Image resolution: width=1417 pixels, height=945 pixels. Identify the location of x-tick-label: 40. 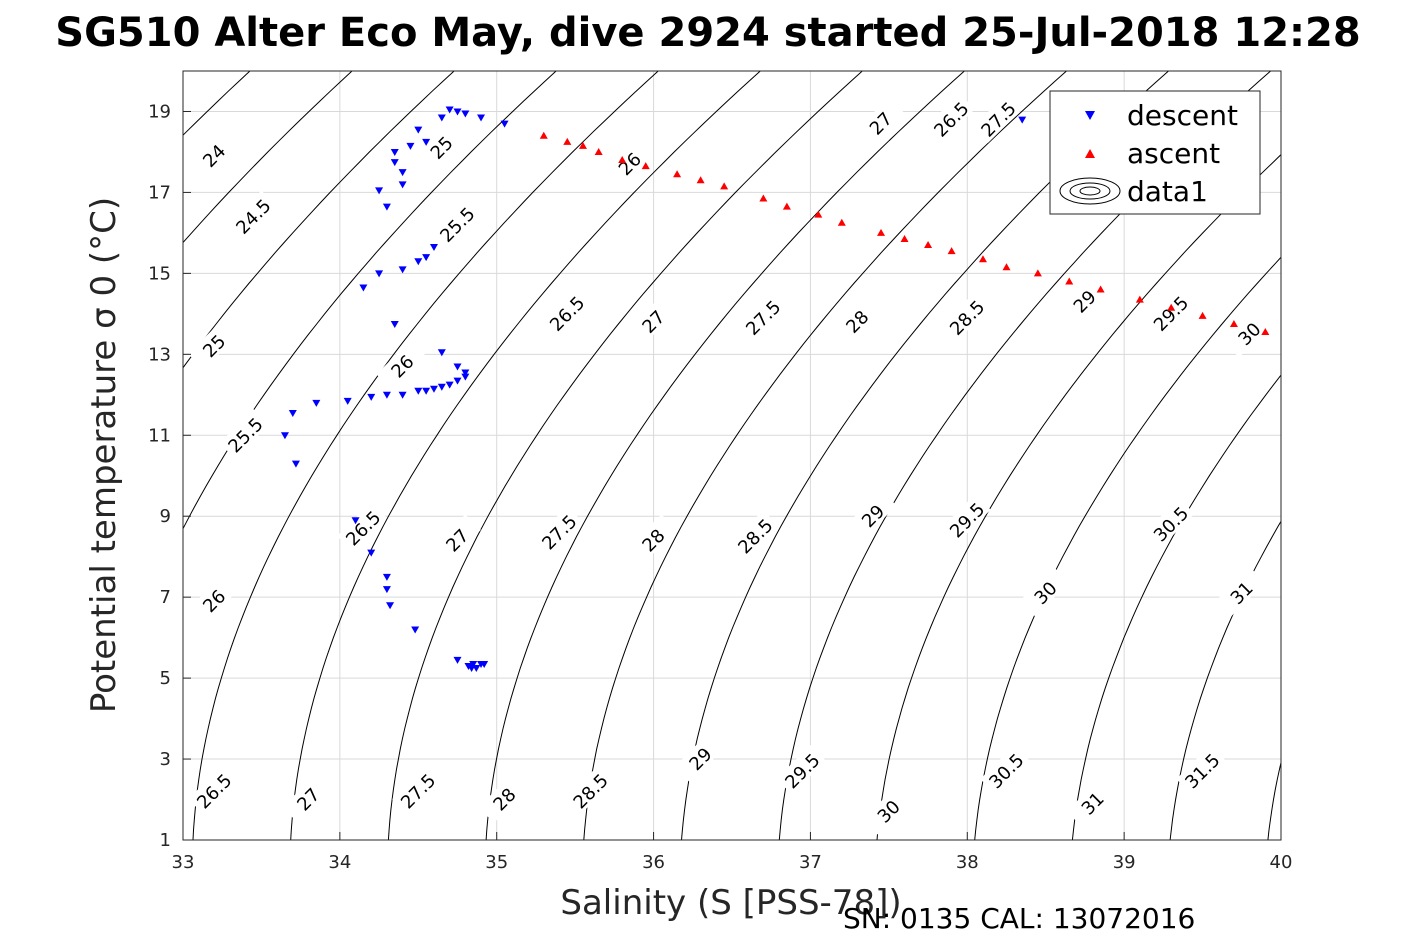
(1281, 862).